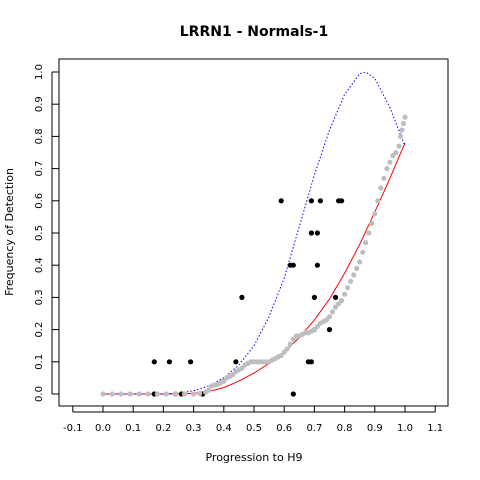  Describe the element at coordinates (375, 428) in the screenshot. I see `x-tick-label: 0.9` at that location.